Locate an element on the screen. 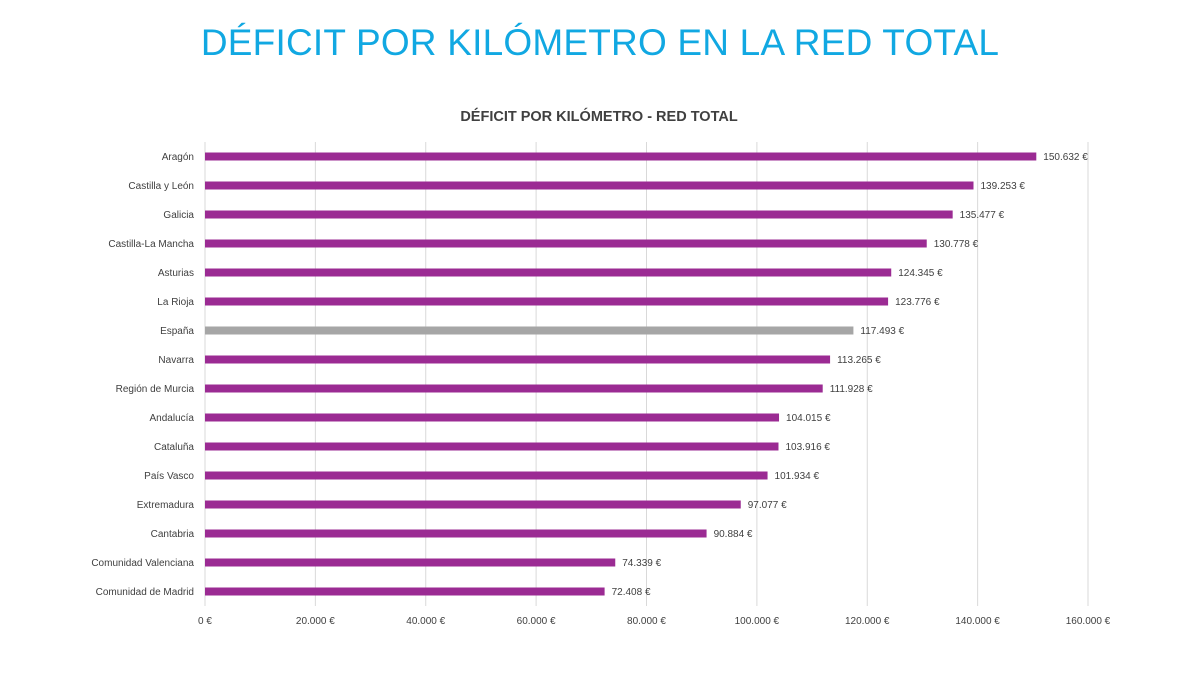 This screenshot has height=680, width=1200. category-label: La Rioja is located at coordinates (175, 302).